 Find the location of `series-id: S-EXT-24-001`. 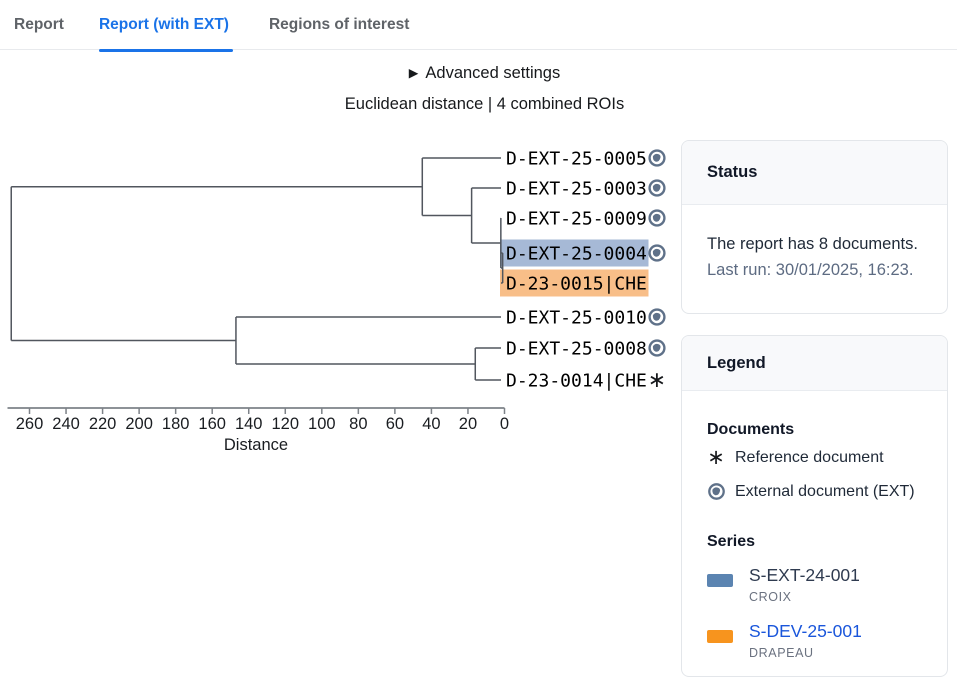

series-id: S-EXT-24-001 is located at coordinates (804, 575).